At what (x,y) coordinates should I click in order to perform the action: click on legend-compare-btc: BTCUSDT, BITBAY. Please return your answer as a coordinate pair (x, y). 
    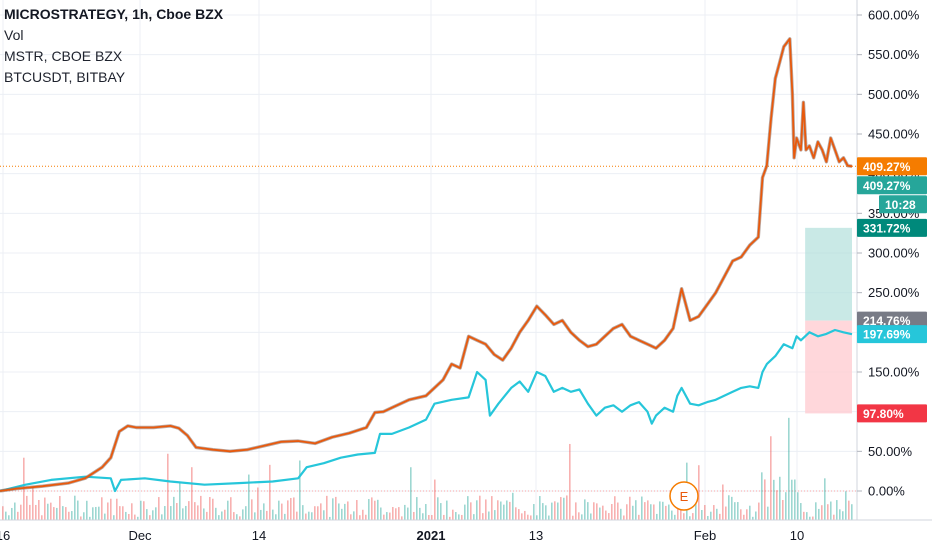
    Looking at the image, I should click on (65, 77).